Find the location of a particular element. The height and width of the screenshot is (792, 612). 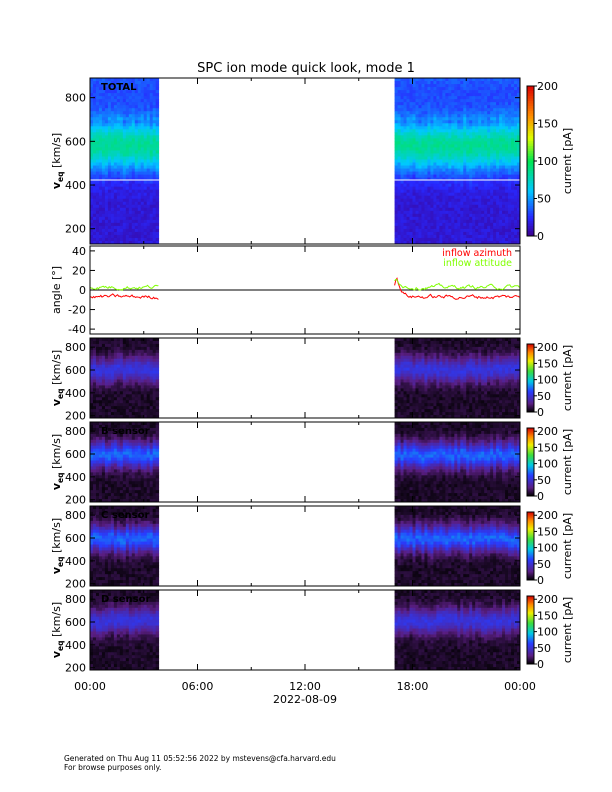

y-tick-label: 40 is located at coordinates (79, 251).